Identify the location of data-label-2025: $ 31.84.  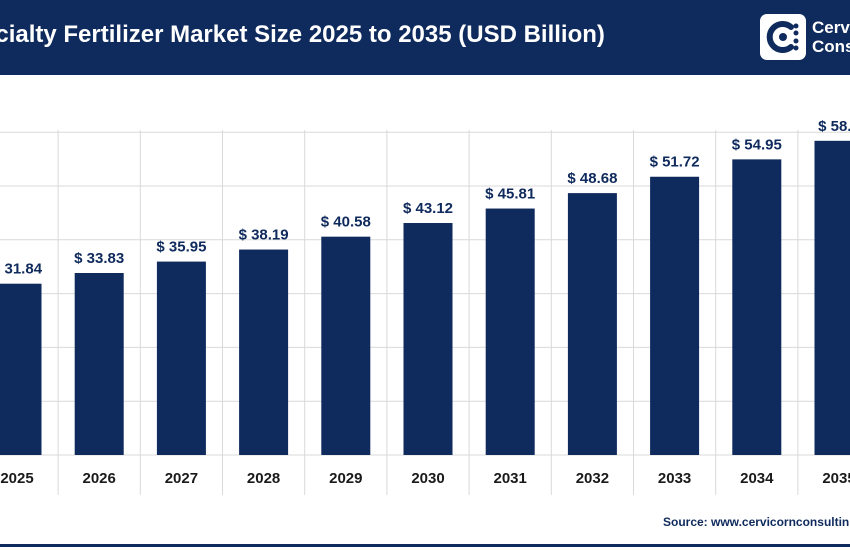
(21, 269).